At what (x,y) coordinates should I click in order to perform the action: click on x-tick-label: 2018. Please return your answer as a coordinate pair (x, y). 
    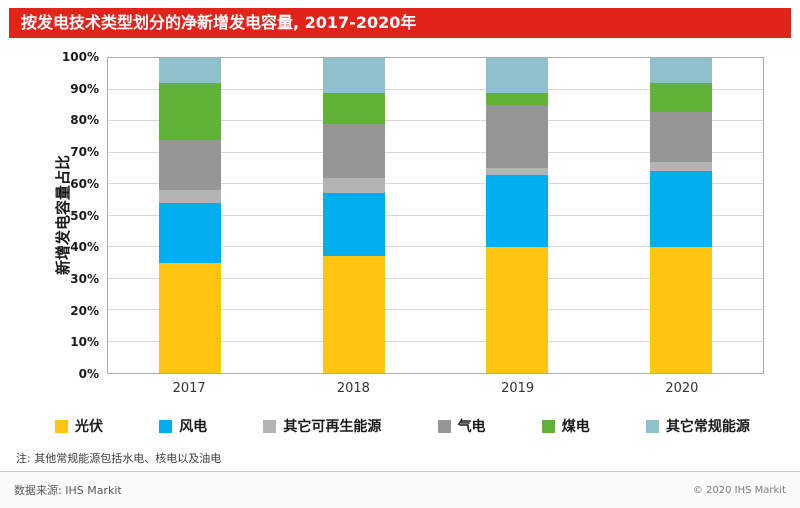
    Looking at the image, I should click on (353, 388).